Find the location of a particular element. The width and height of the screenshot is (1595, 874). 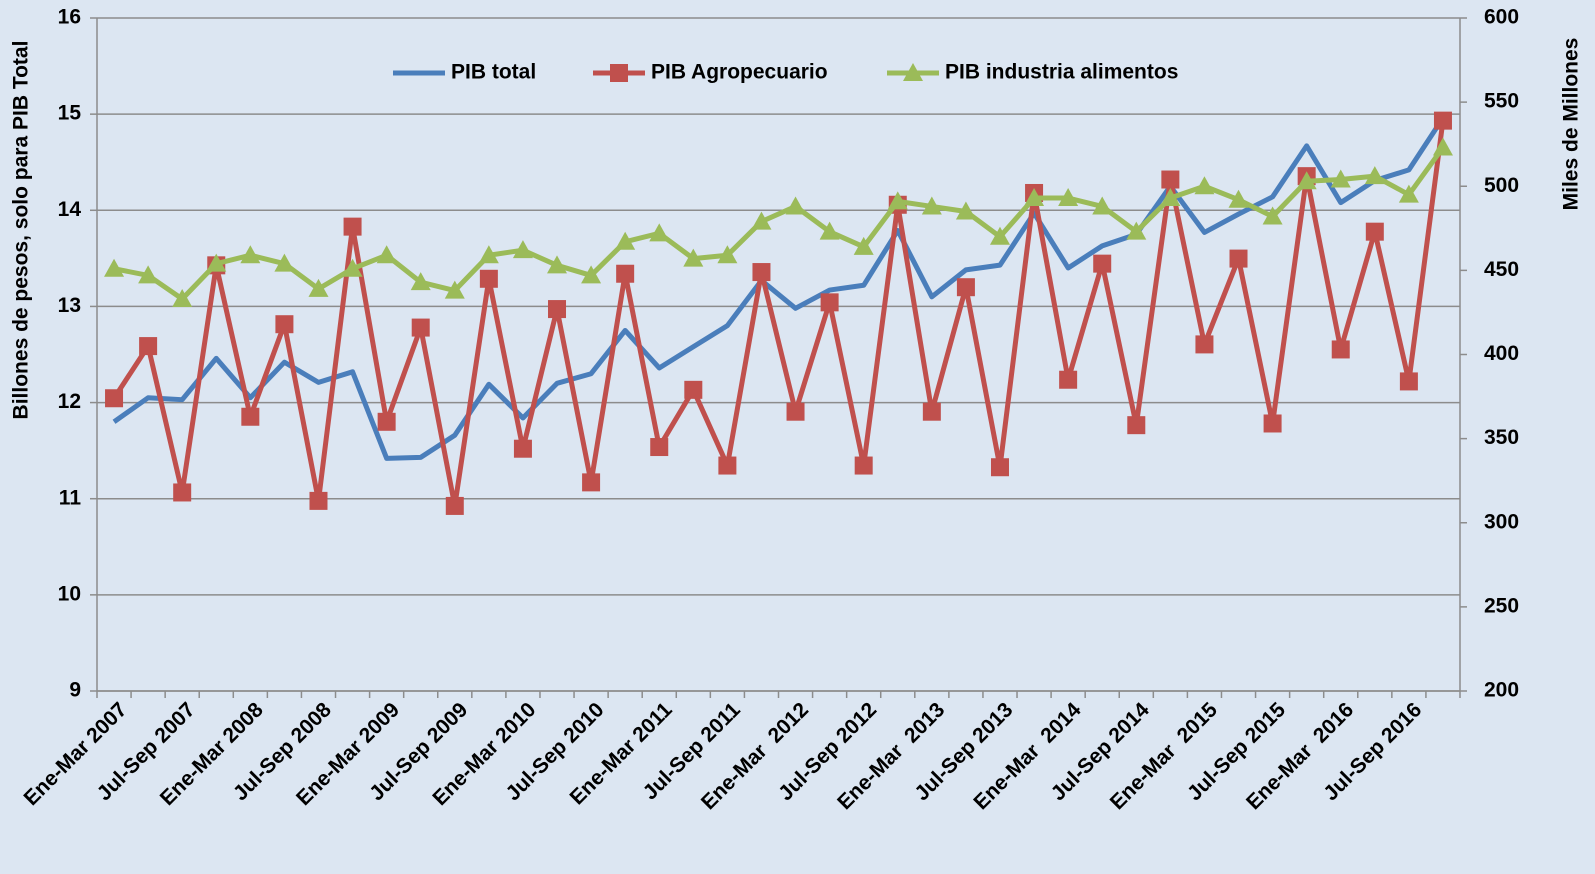

y2-tick-label: 500 is located at coordinates (1501, 185).